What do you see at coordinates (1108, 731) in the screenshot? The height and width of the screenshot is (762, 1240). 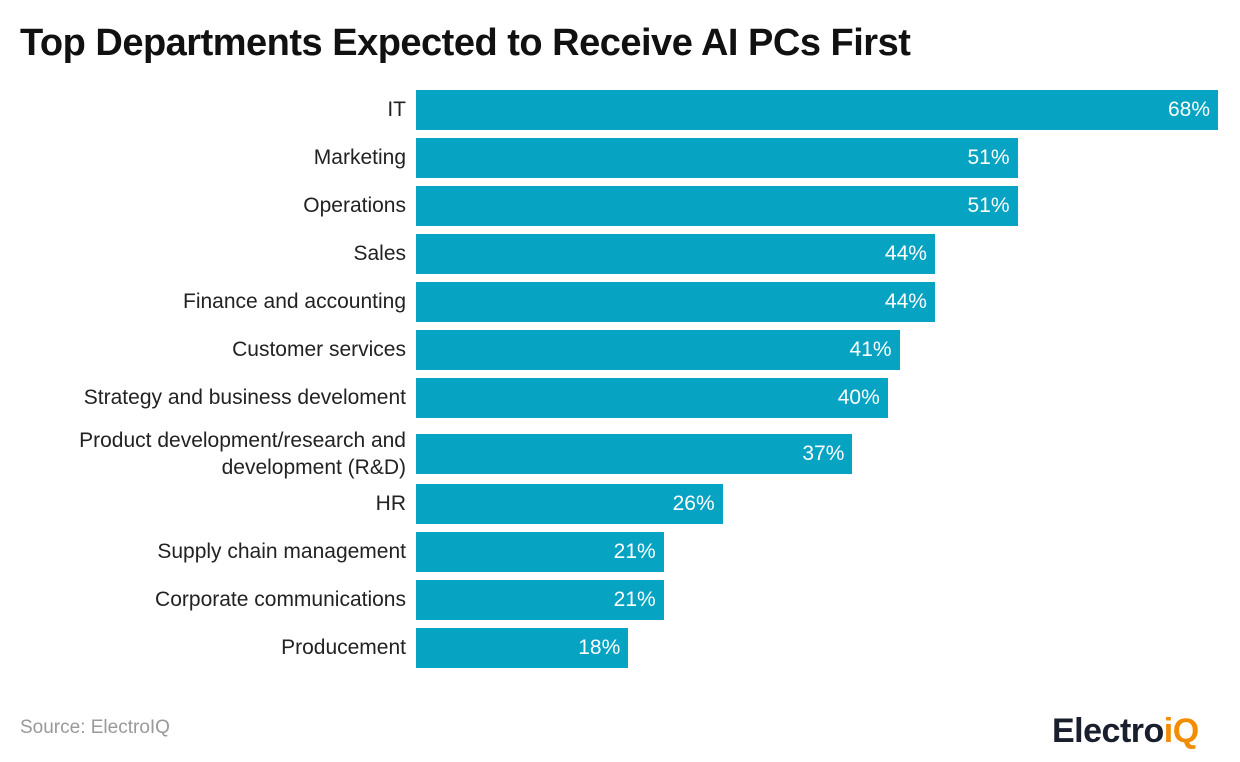 I see `logo-main-text: Electro` at bounding box center [1108, 731].